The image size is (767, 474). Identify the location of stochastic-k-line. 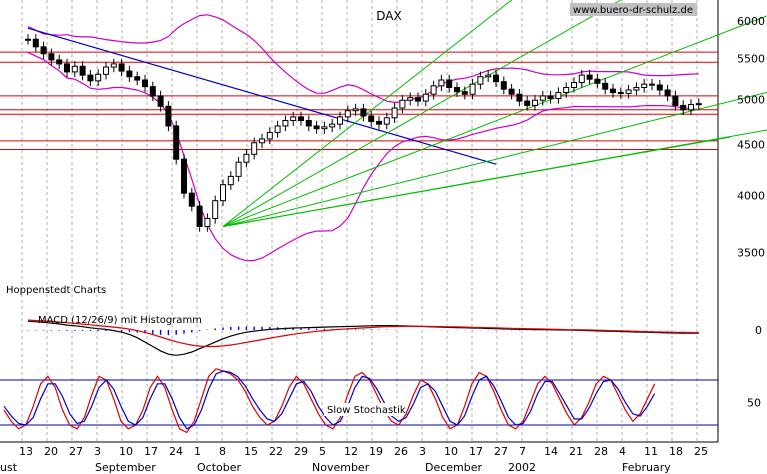
(329, 401).